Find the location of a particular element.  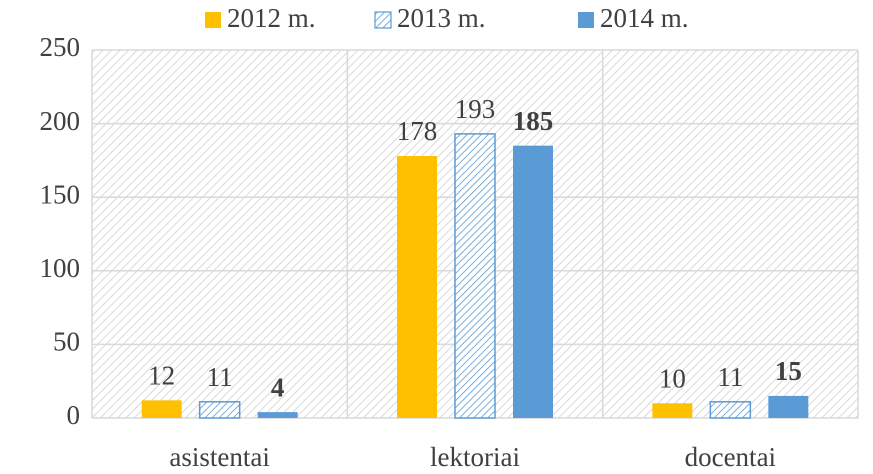

data-label: 185 is located at coordinates (533, 121).